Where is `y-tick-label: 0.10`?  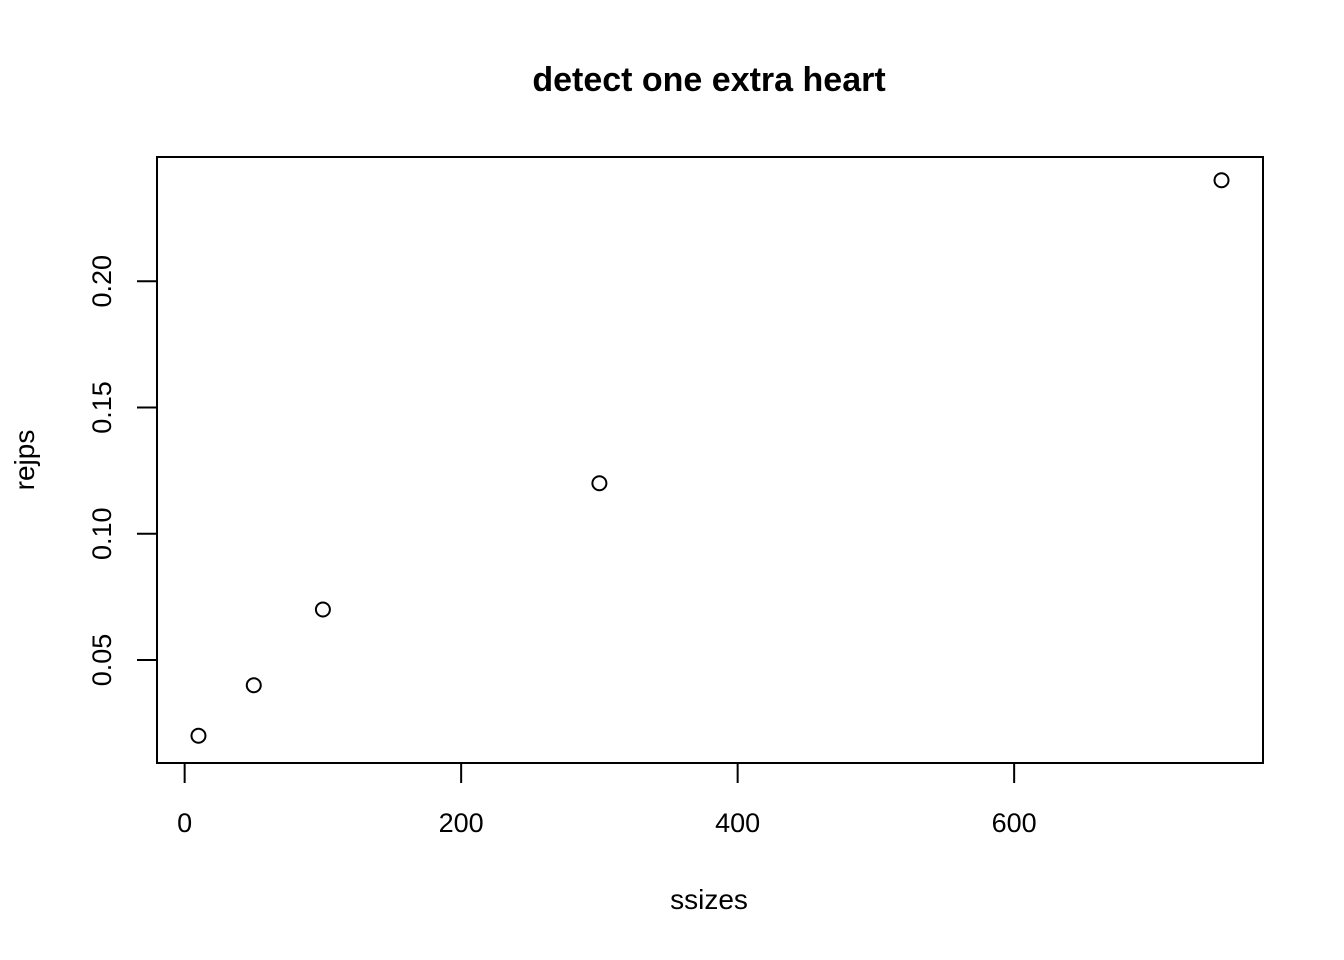 y-tick-label: 0.10 is located at coordinates (102, 533).